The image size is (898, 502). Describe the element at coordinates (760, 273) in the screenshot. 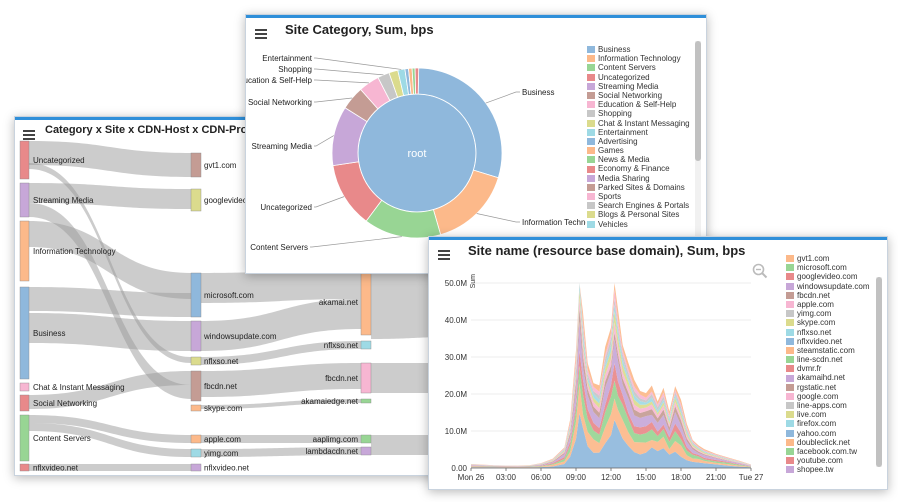

I see `zoom-out-icon` at that location.